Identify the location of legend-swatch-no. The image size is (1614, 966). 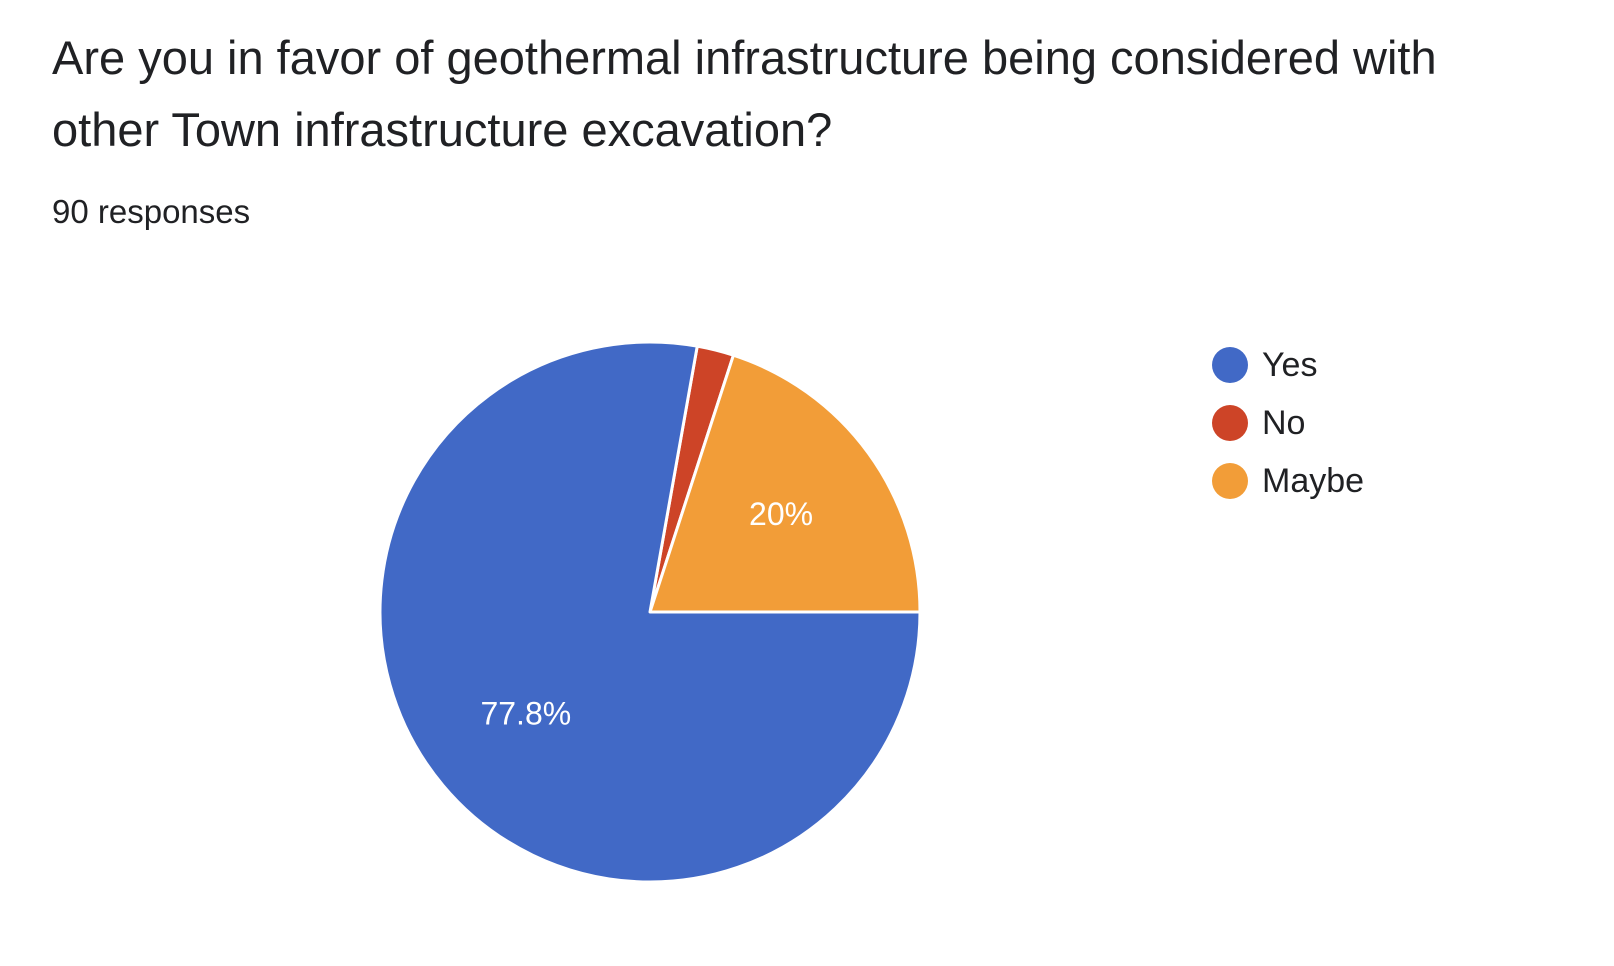
(1230, 423).